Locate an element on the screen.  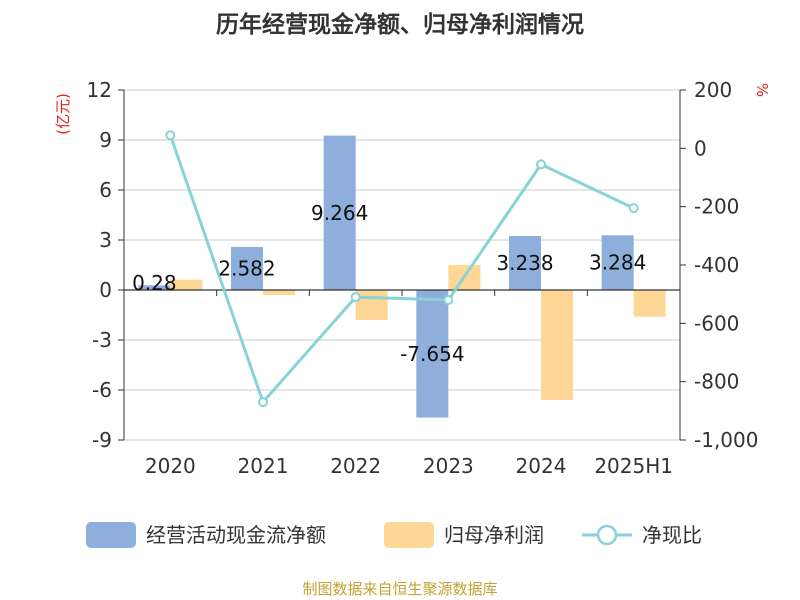
data-label-operating-cash-flow: 9.264 is located at coordinates (339, 213).